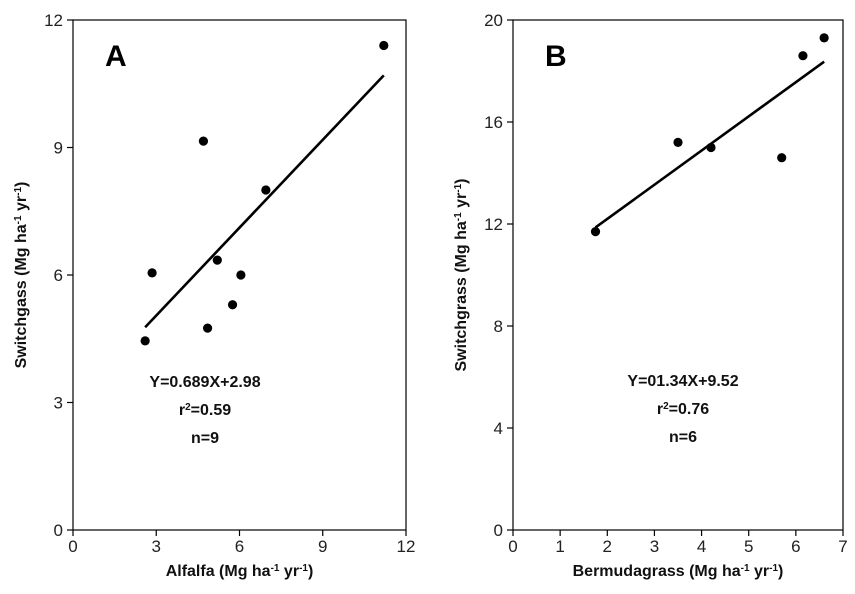 The height and width of the screenshot is (594, 855). What do you see at coordinates (58, 403) in the screenshot?
I see `y-tick-label: 3` at bounding box center [58, 403].